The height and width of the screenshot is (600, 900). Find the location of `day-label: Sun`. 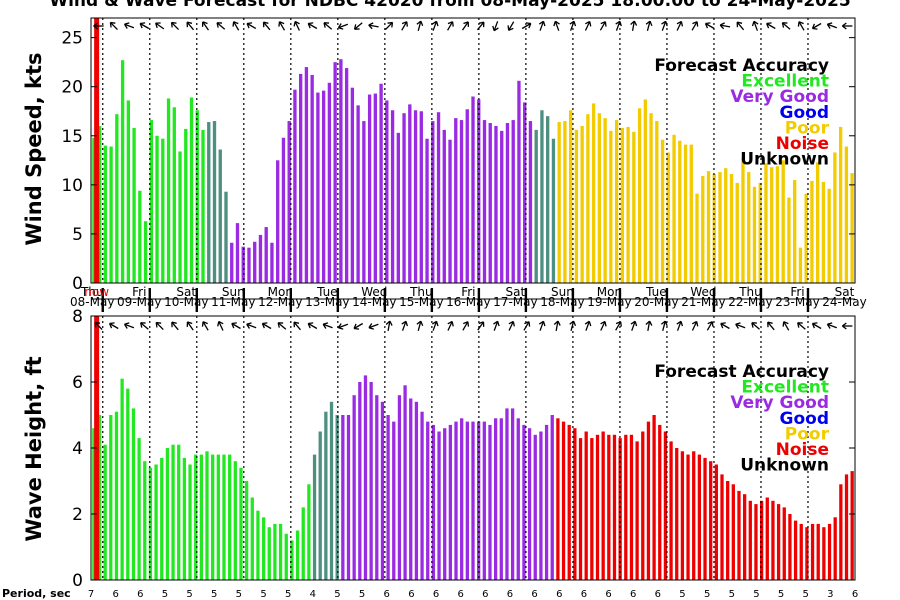

day-label: Sun is located at coordinates (562, 292).